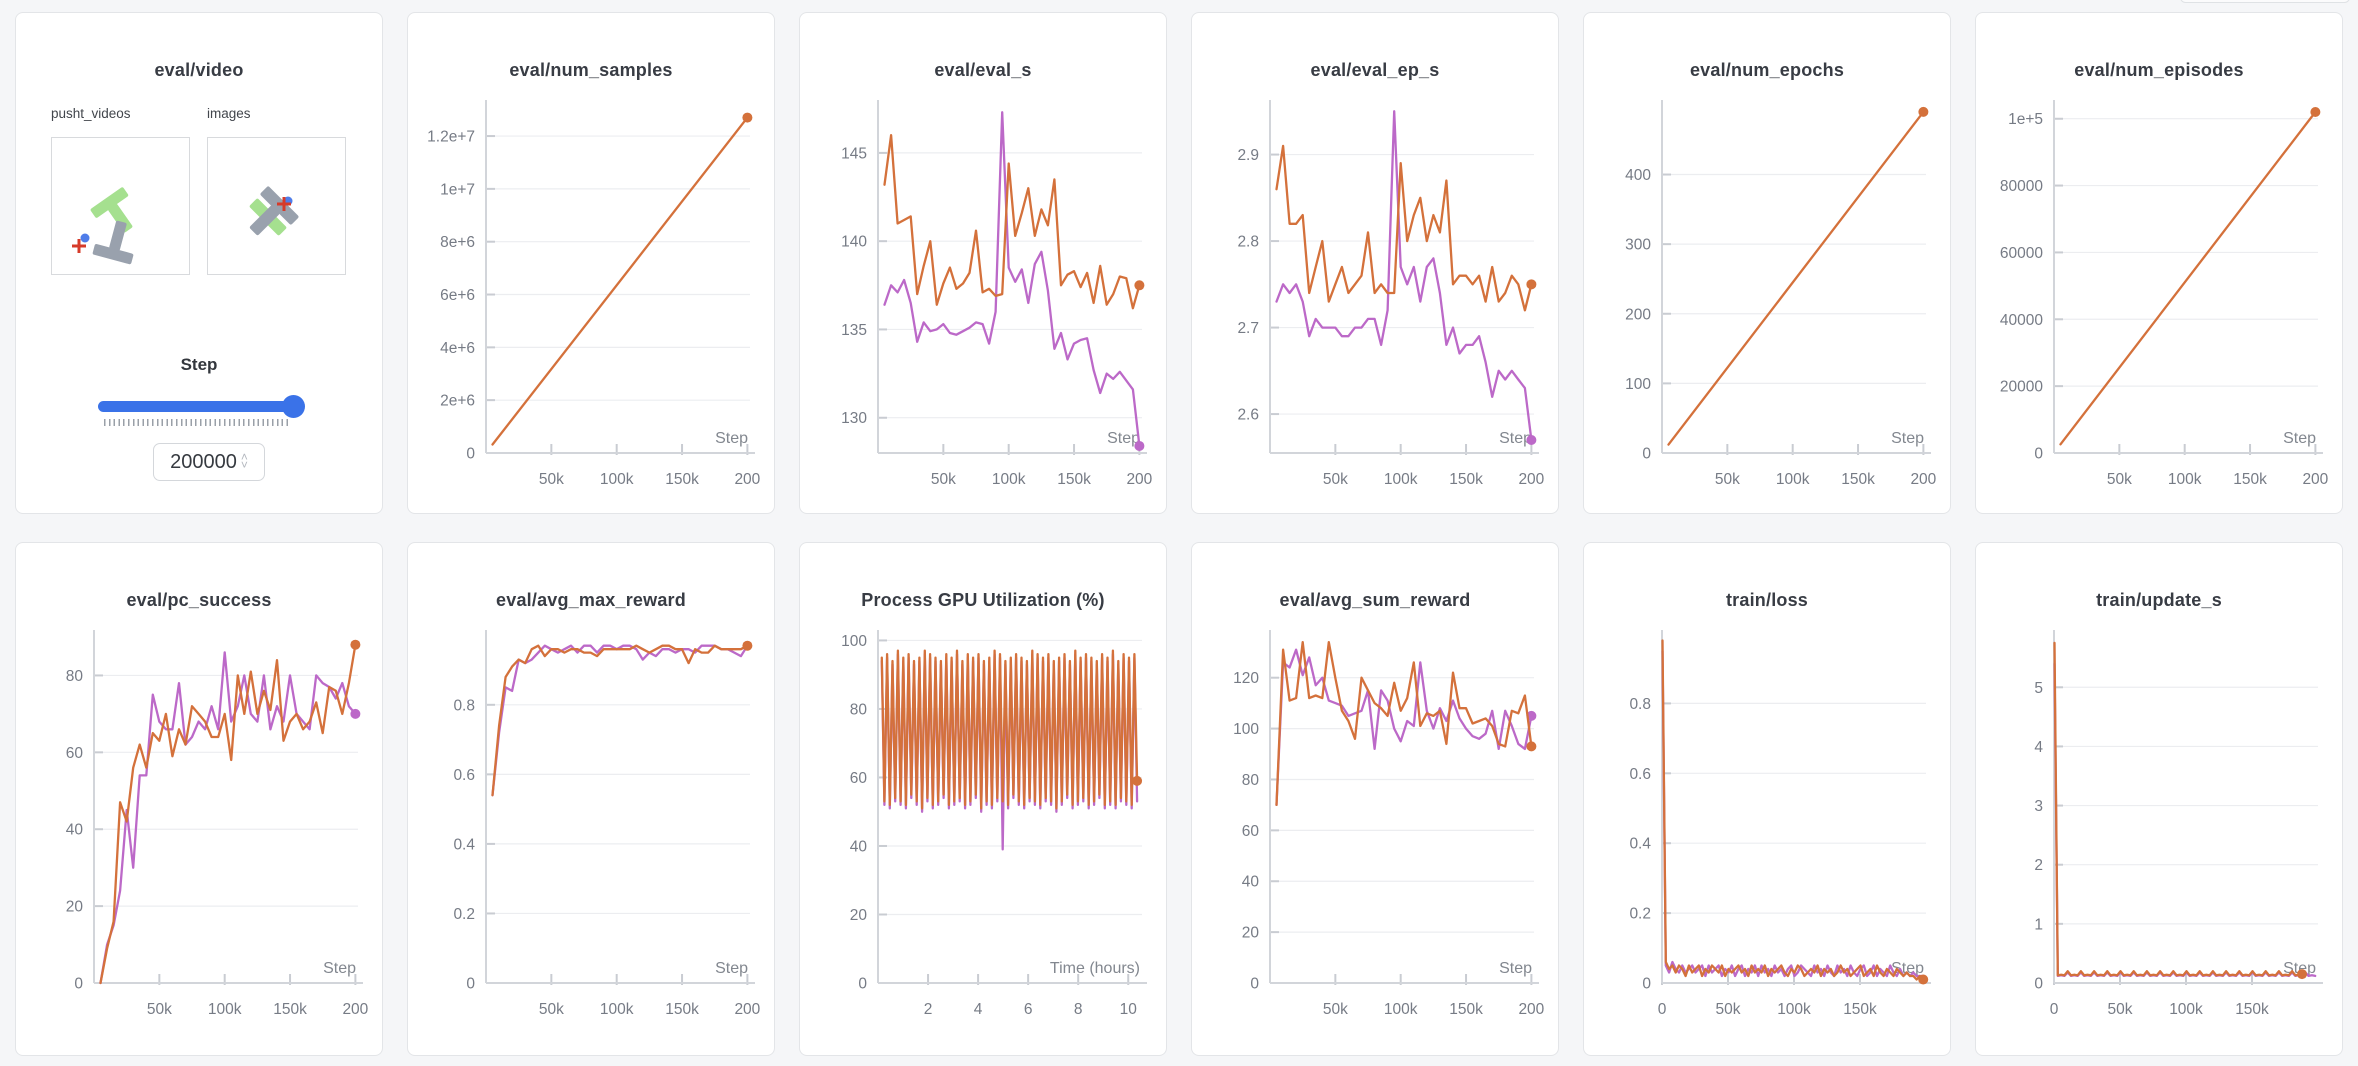 Image resolution: width=2358 pixels, height=1066 pixels. I want to click on svg-text: 8e+6, so click(457, 242).